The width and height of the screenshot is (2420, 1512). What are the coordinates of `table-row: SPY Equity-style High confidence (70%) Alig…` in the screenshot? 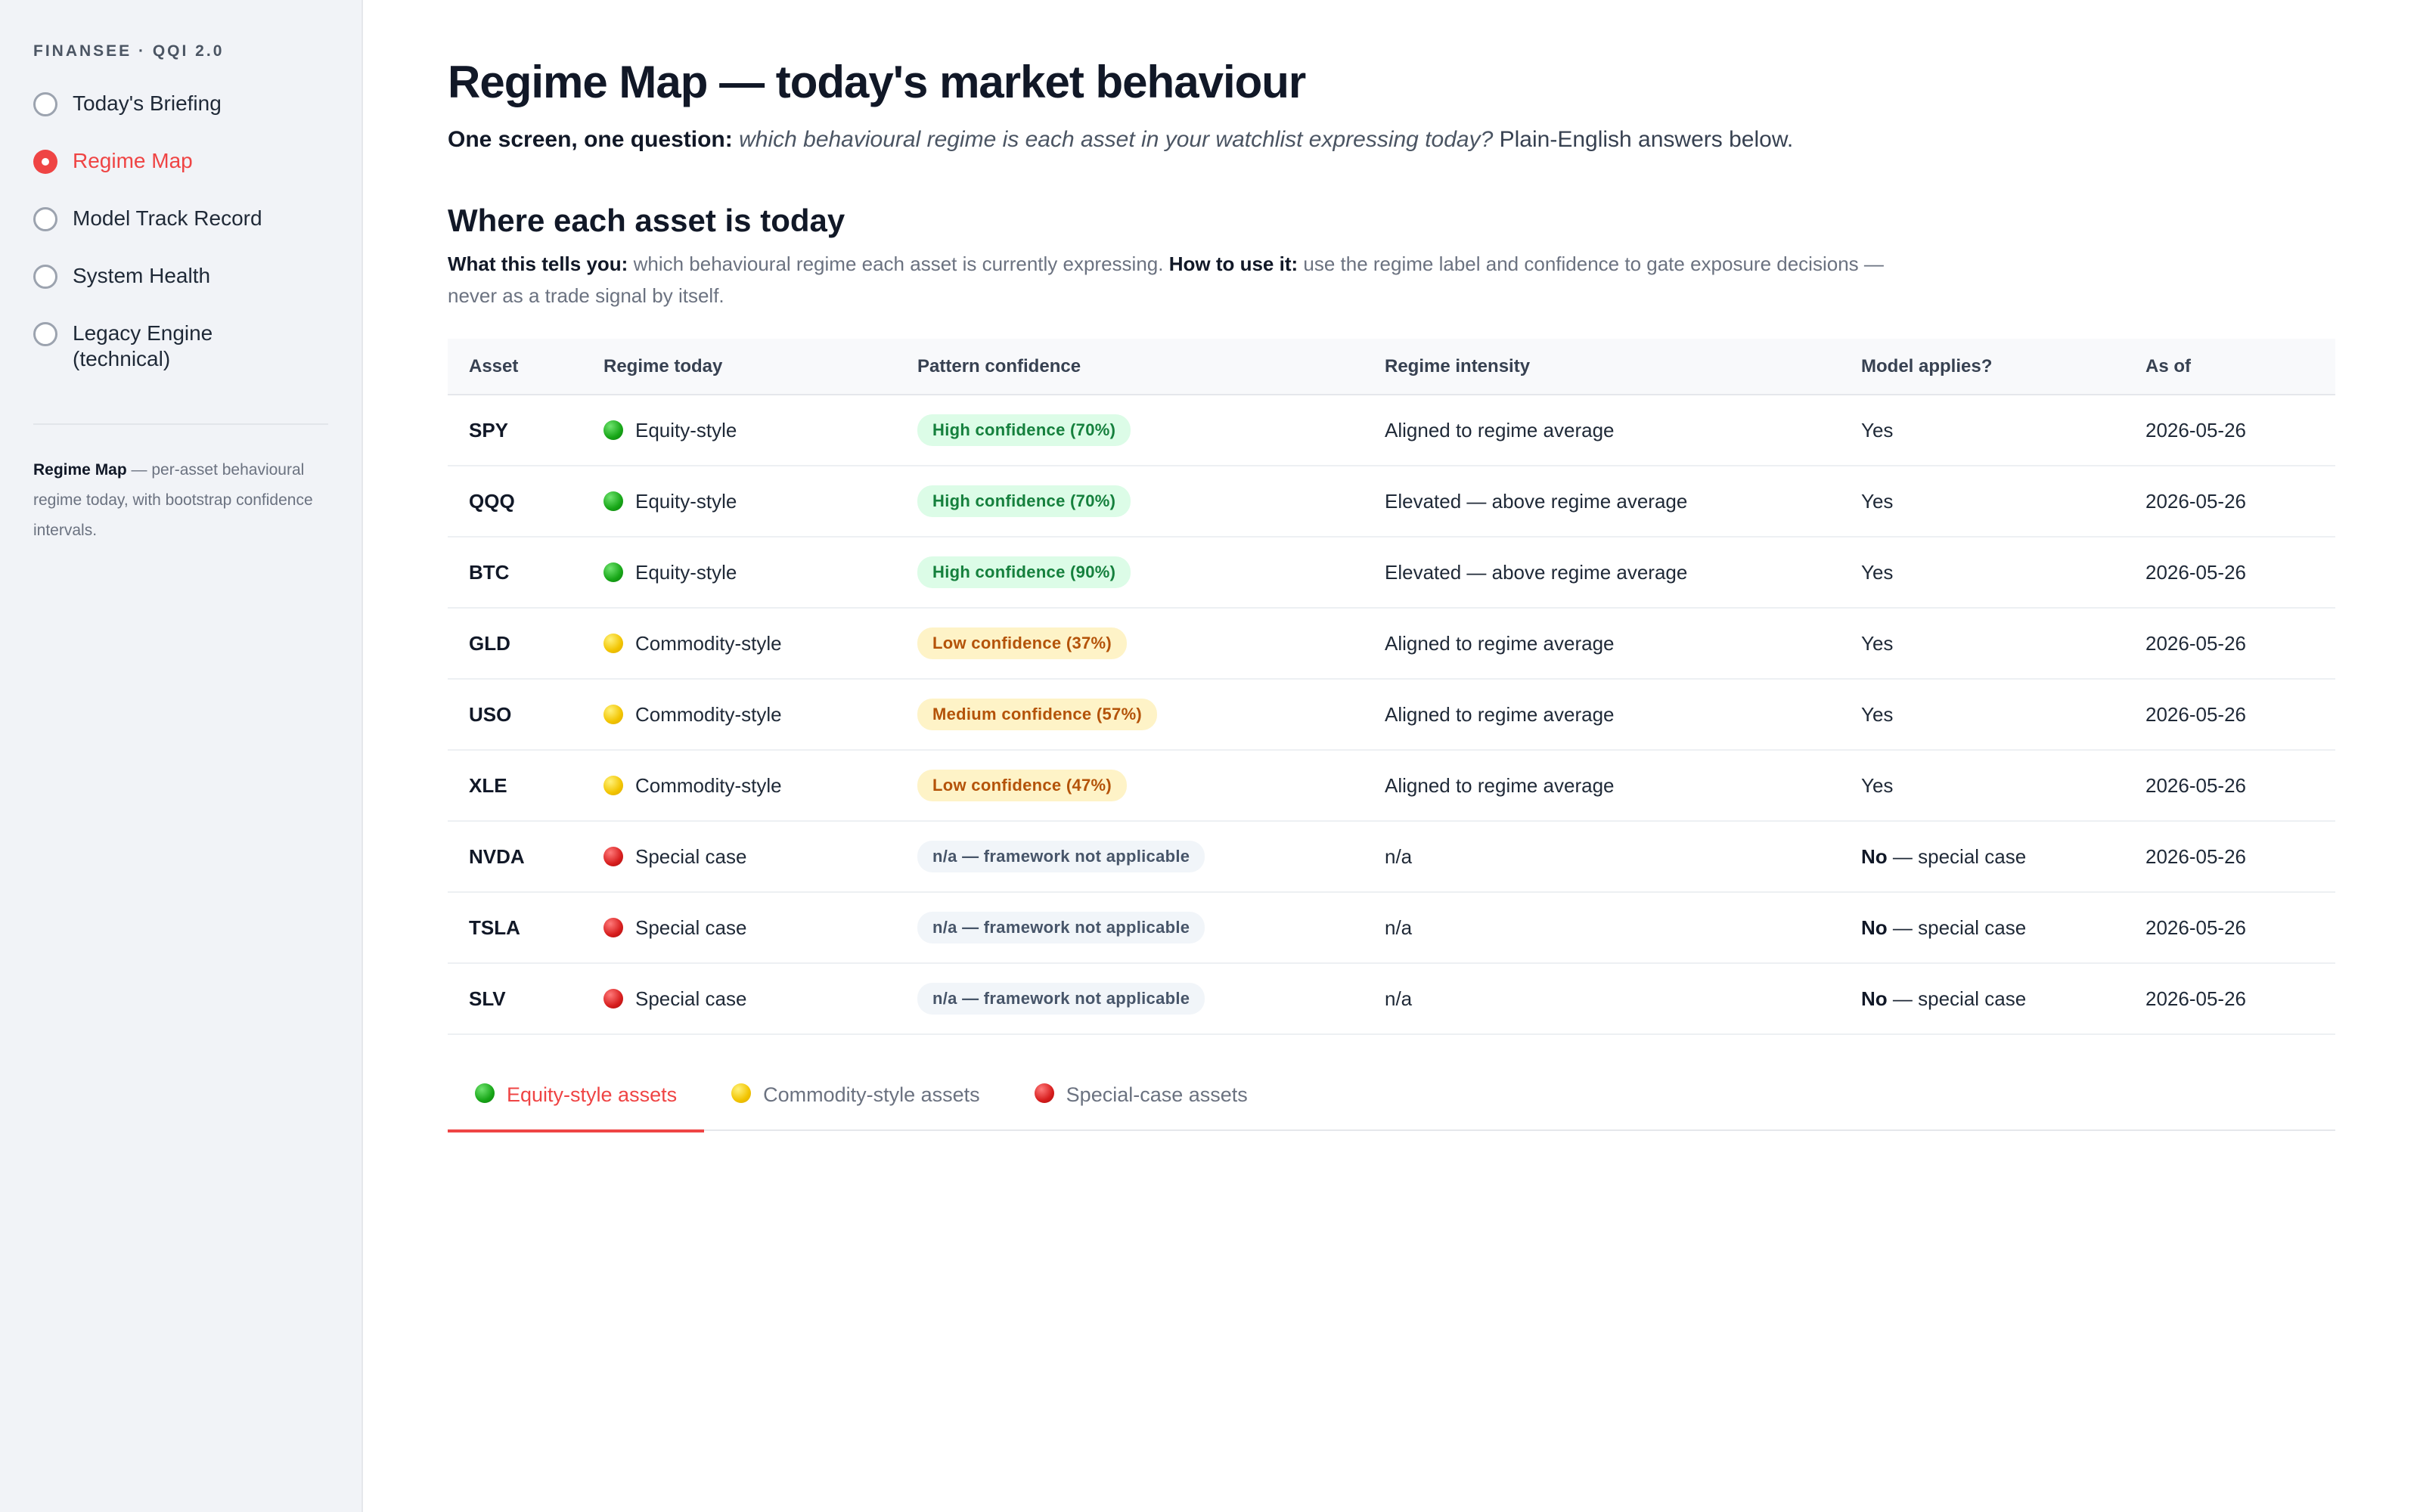 It's located at (1391, 430).